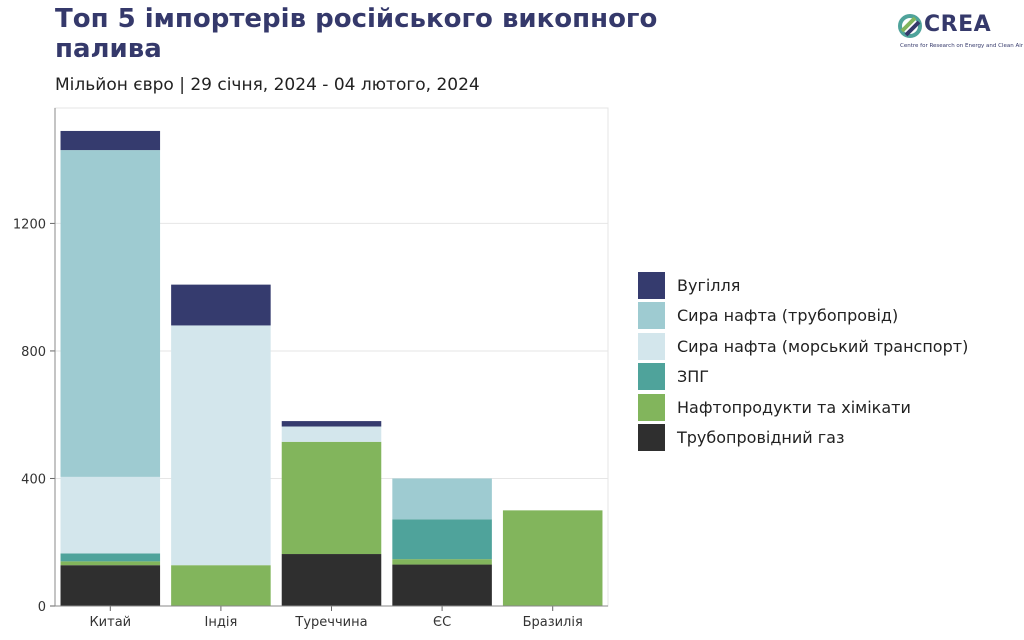 The image size is (1024, 640). What do you see at coordinates (221, 622) in the screenshot?
I see `x-tick-label: Індія` at bounding box center [221, 622].